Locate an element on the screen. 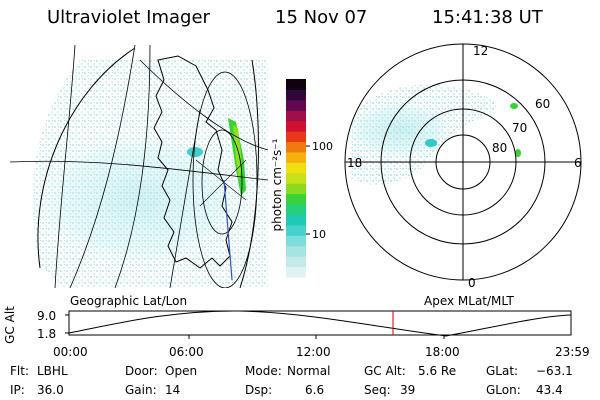  info-dsp-key: Dsp: is located at coordinates (259, 390).